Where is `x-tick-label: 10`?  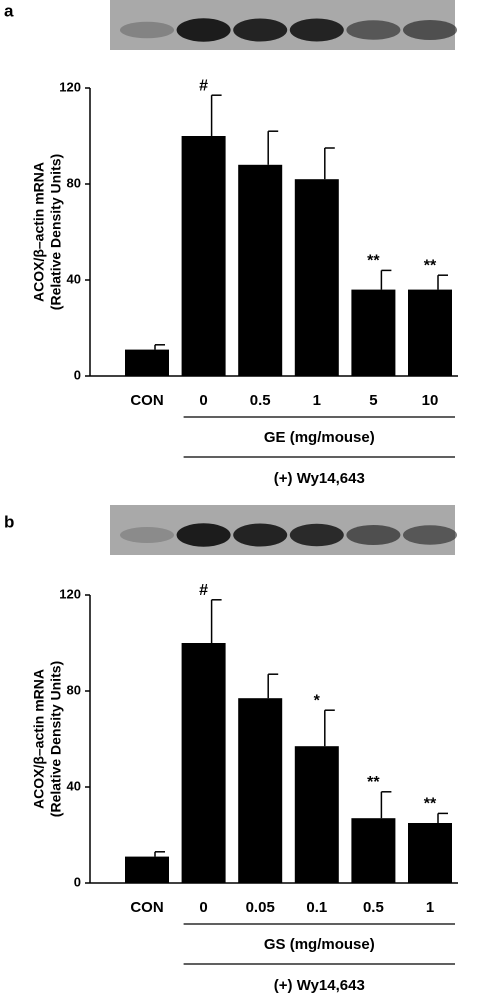
x-tick-label: 10 is located at coordinates (430, 400).